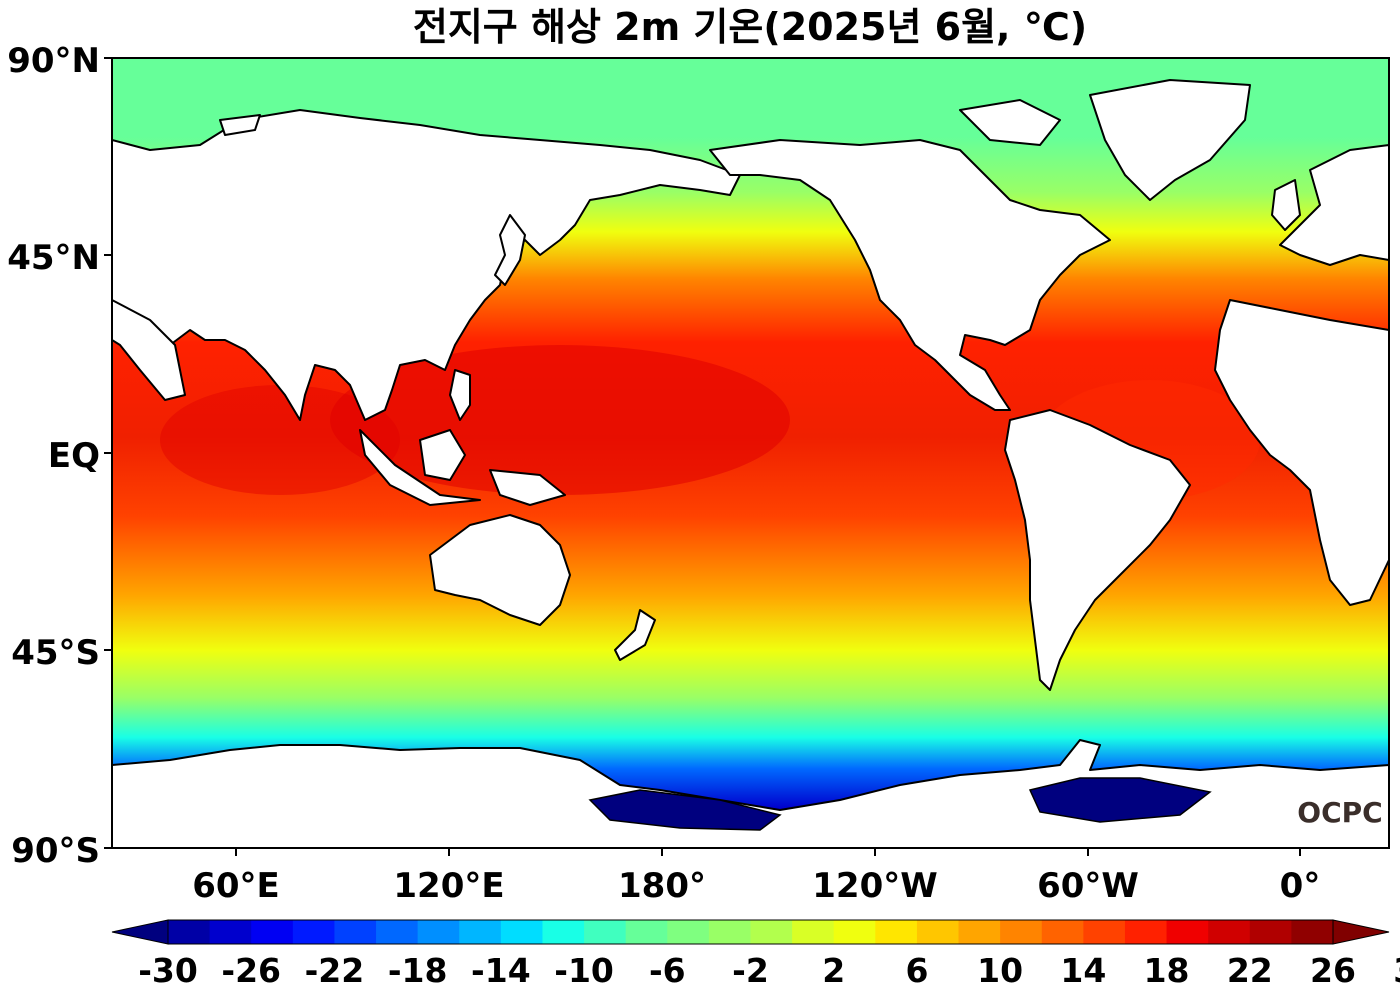 This screenshot has height=1006, width=1400. Describe the element at coordinates (442, 455) in the screenshot. I see `land-borneo` at that location.